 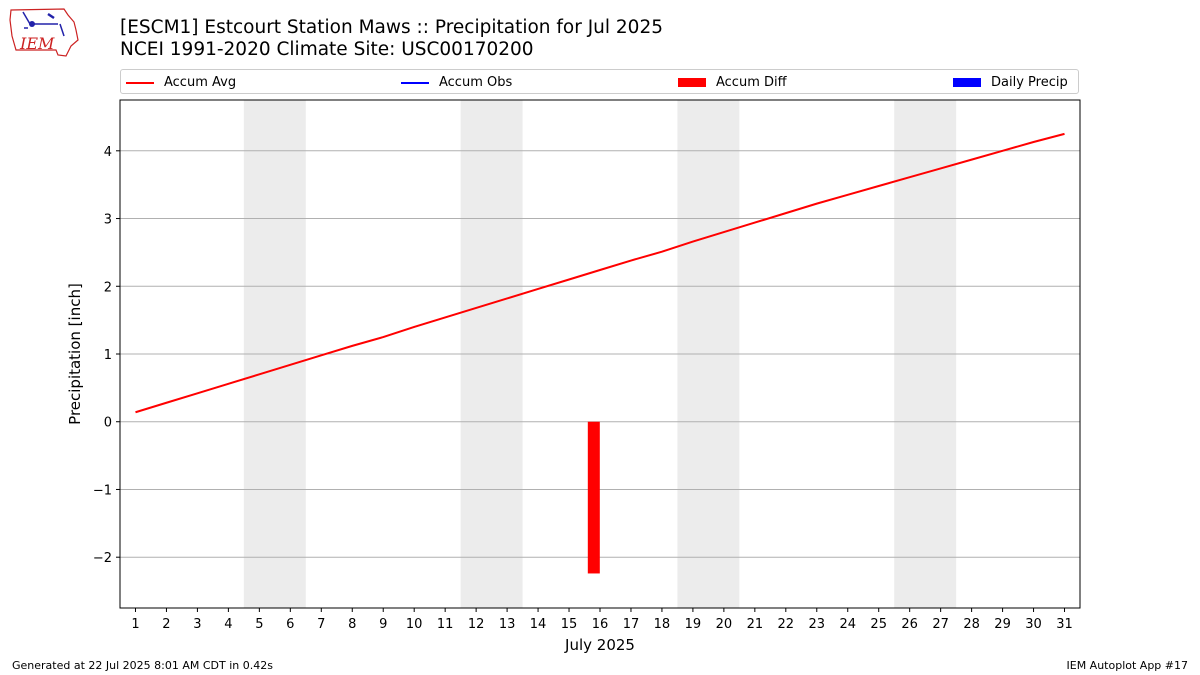 What do you see at coordinates (108, 287) in the screenshot?
I see `y-tick-label: 2` at bounding box center [108, 287].